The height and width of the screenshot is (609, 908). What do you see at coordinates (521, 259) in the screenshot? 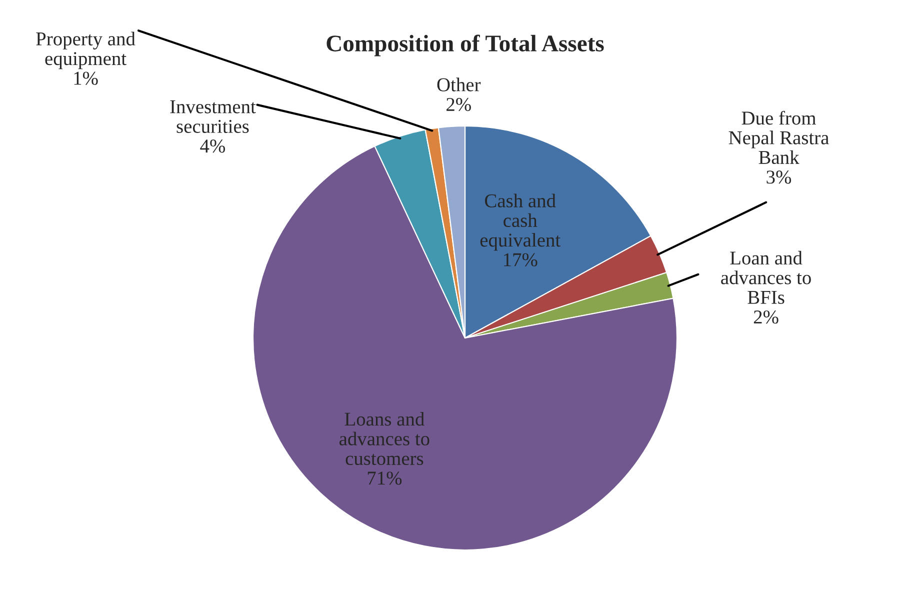
I see `data-label: 17%` at bounding box center [521, 259].